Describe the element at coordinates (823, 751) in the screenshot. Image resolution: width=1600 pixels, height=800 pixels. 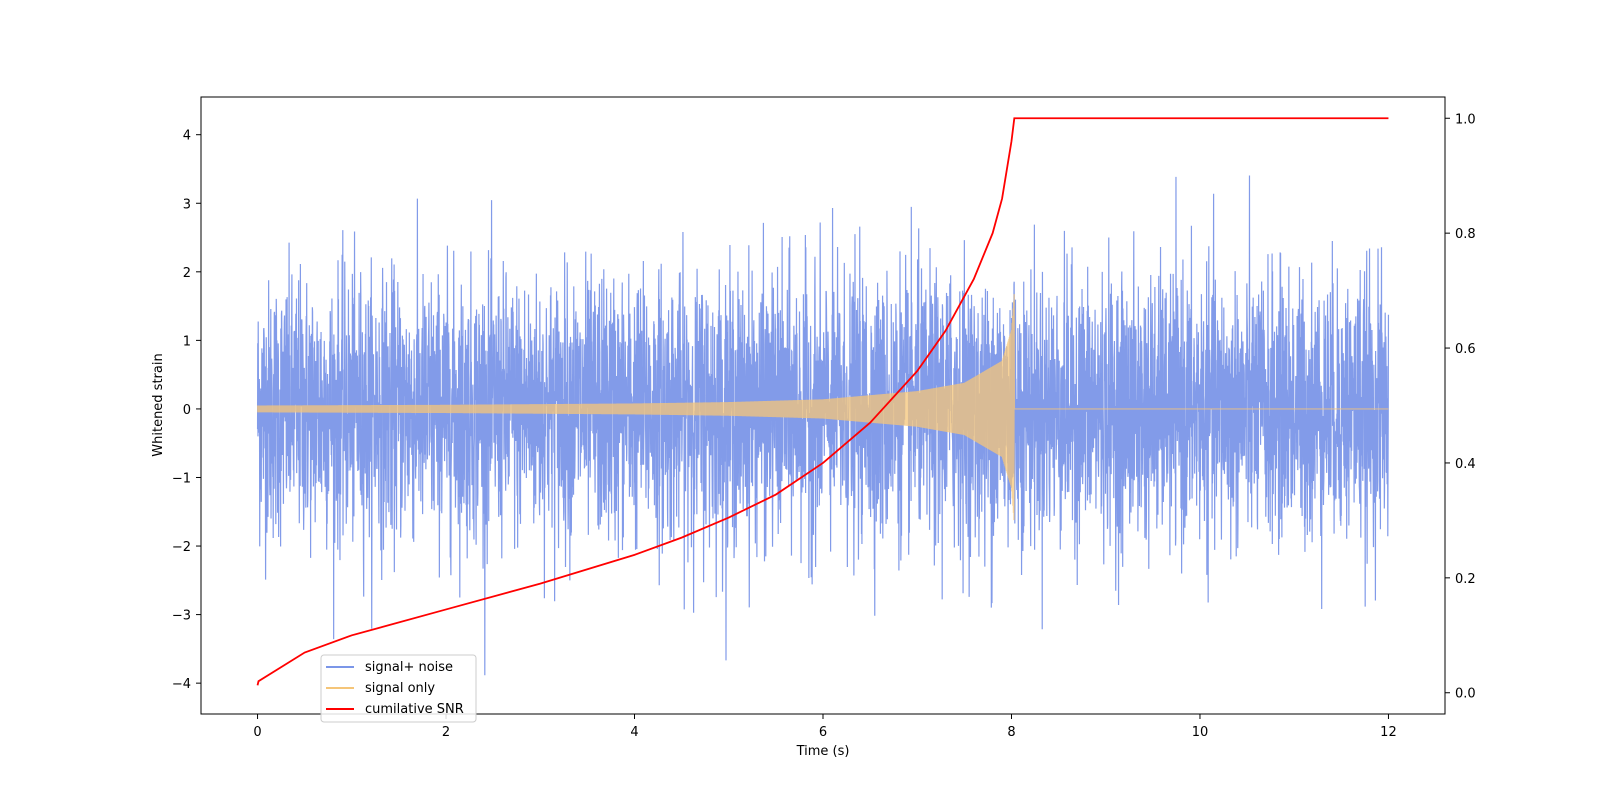
I see `x-axis-title: Time (s)` at that location.